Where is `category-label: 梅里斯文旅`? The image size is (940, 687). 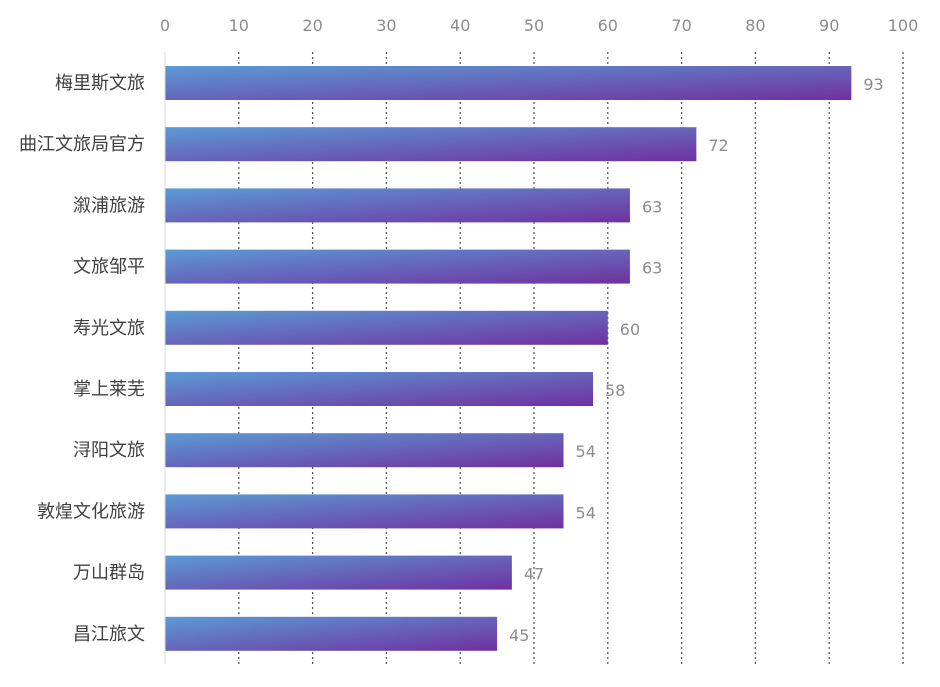 category-label: 梅里斯文旅 is located at coordinates (100, 83).